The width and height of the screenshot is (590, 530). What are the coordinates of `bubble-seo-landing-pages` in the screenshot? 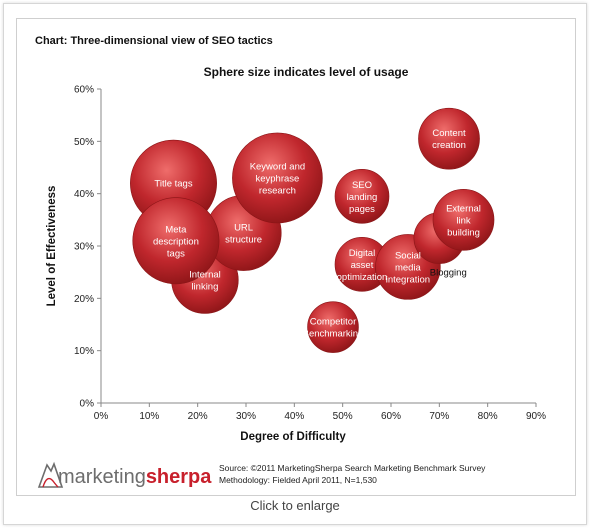 It's located at (362, 196).